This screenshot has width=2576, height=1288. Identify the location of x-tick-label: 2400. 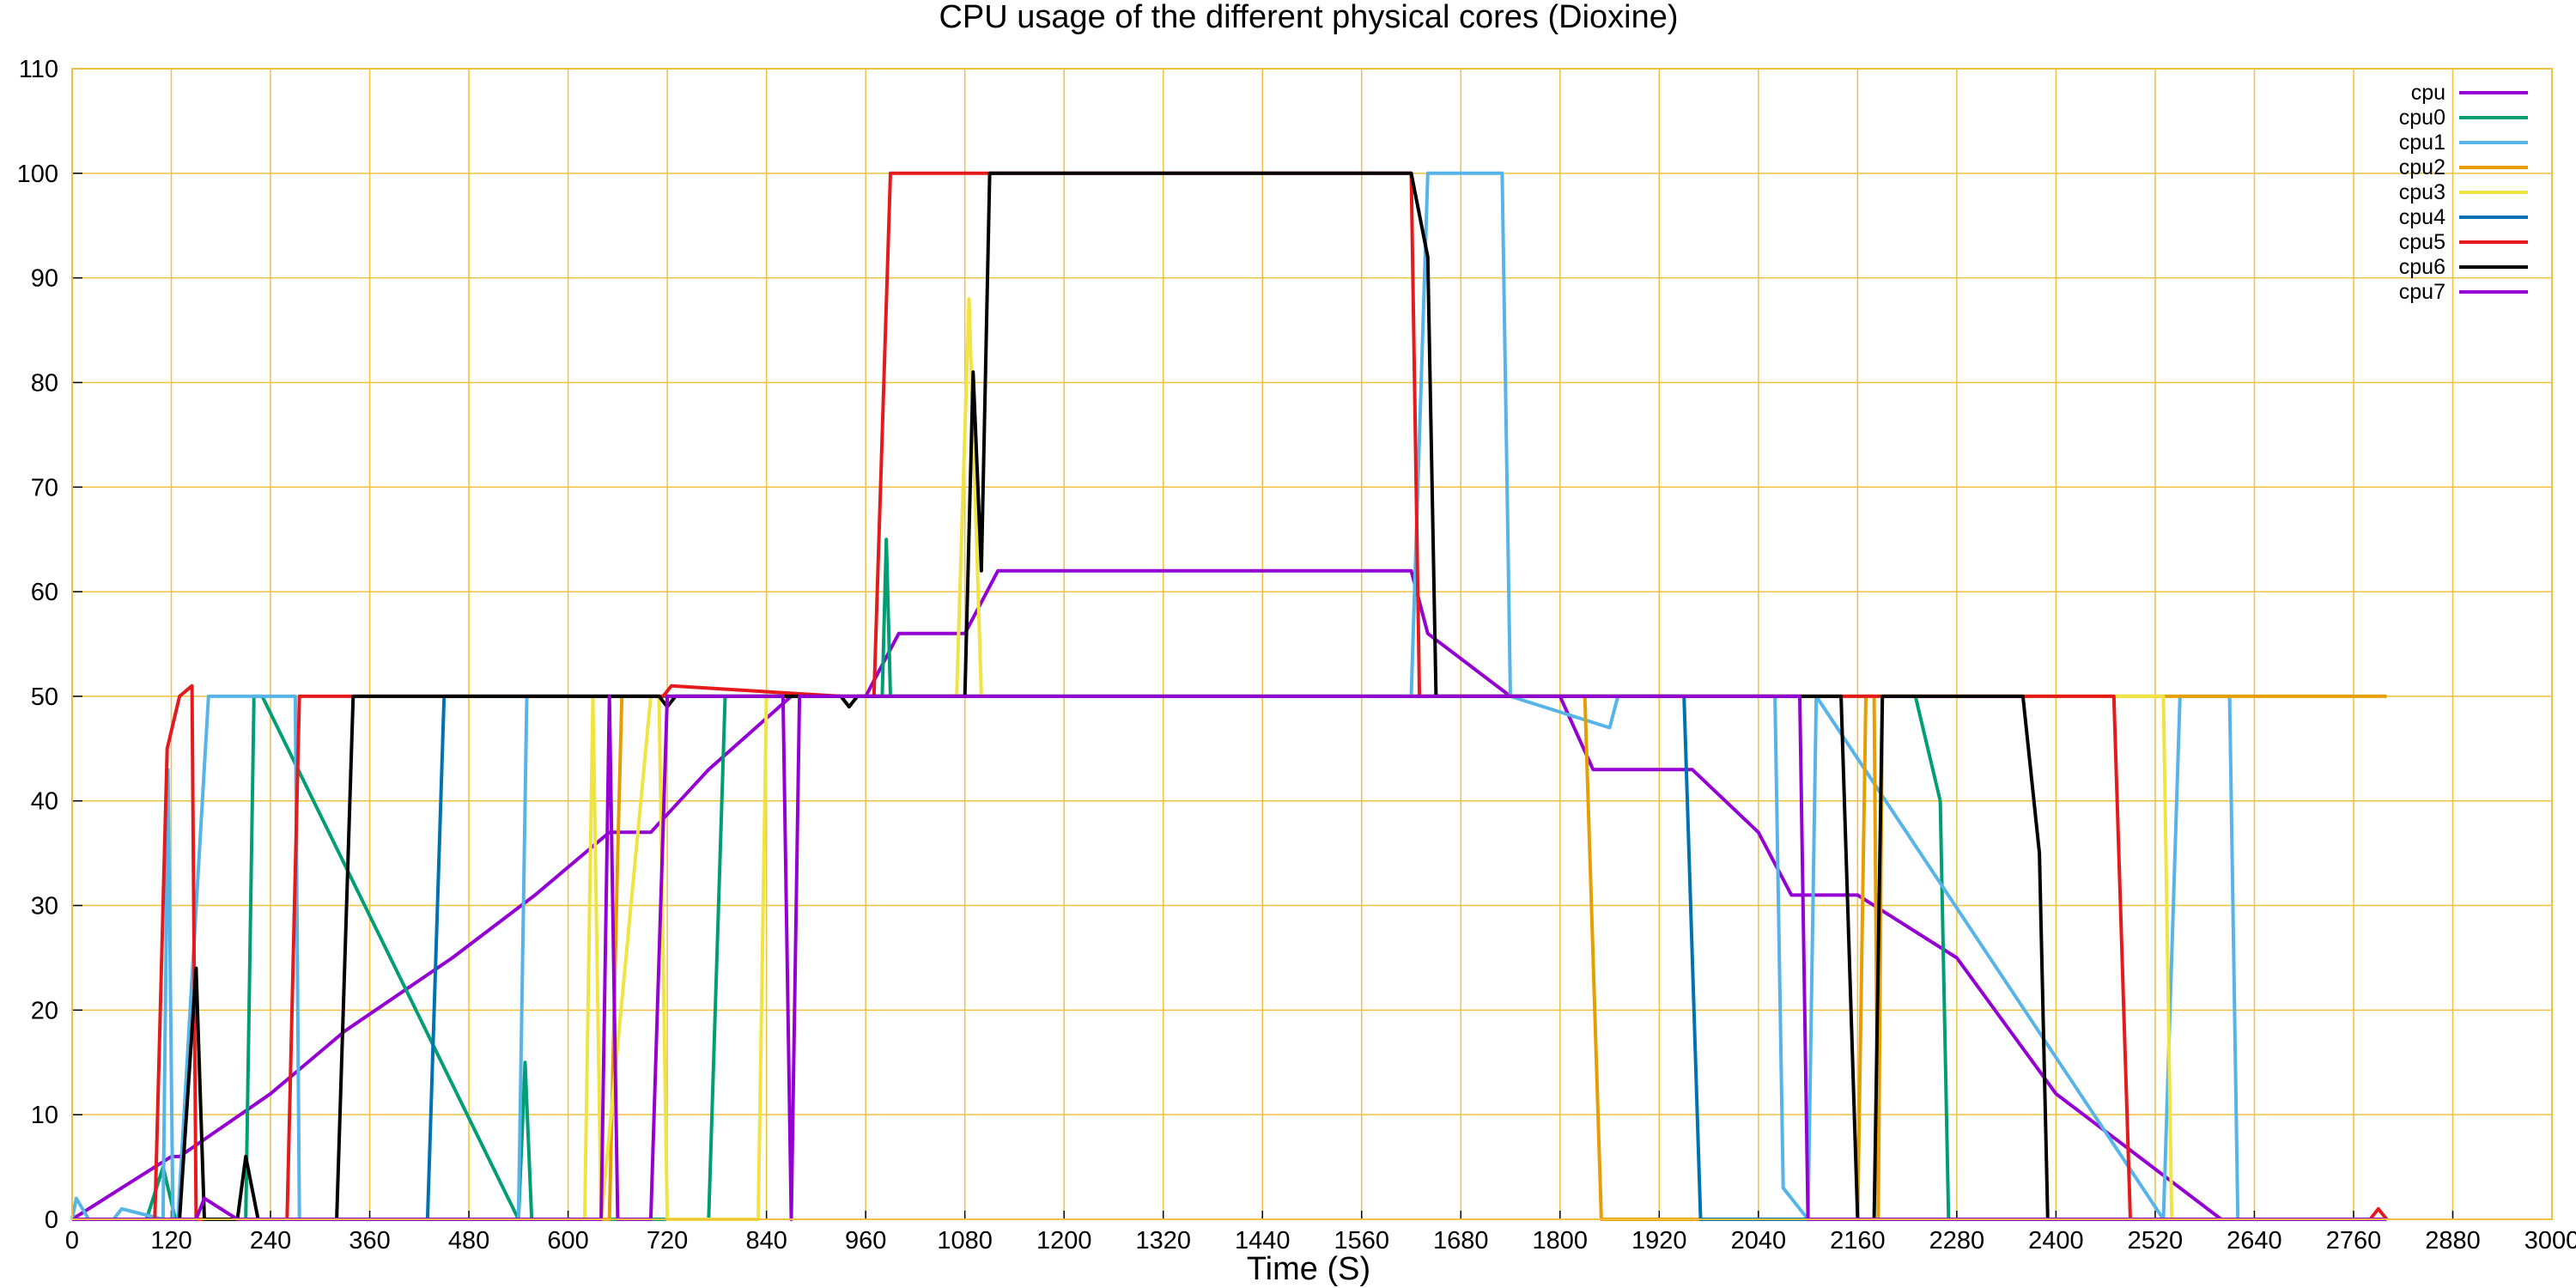
(2056, 1241).